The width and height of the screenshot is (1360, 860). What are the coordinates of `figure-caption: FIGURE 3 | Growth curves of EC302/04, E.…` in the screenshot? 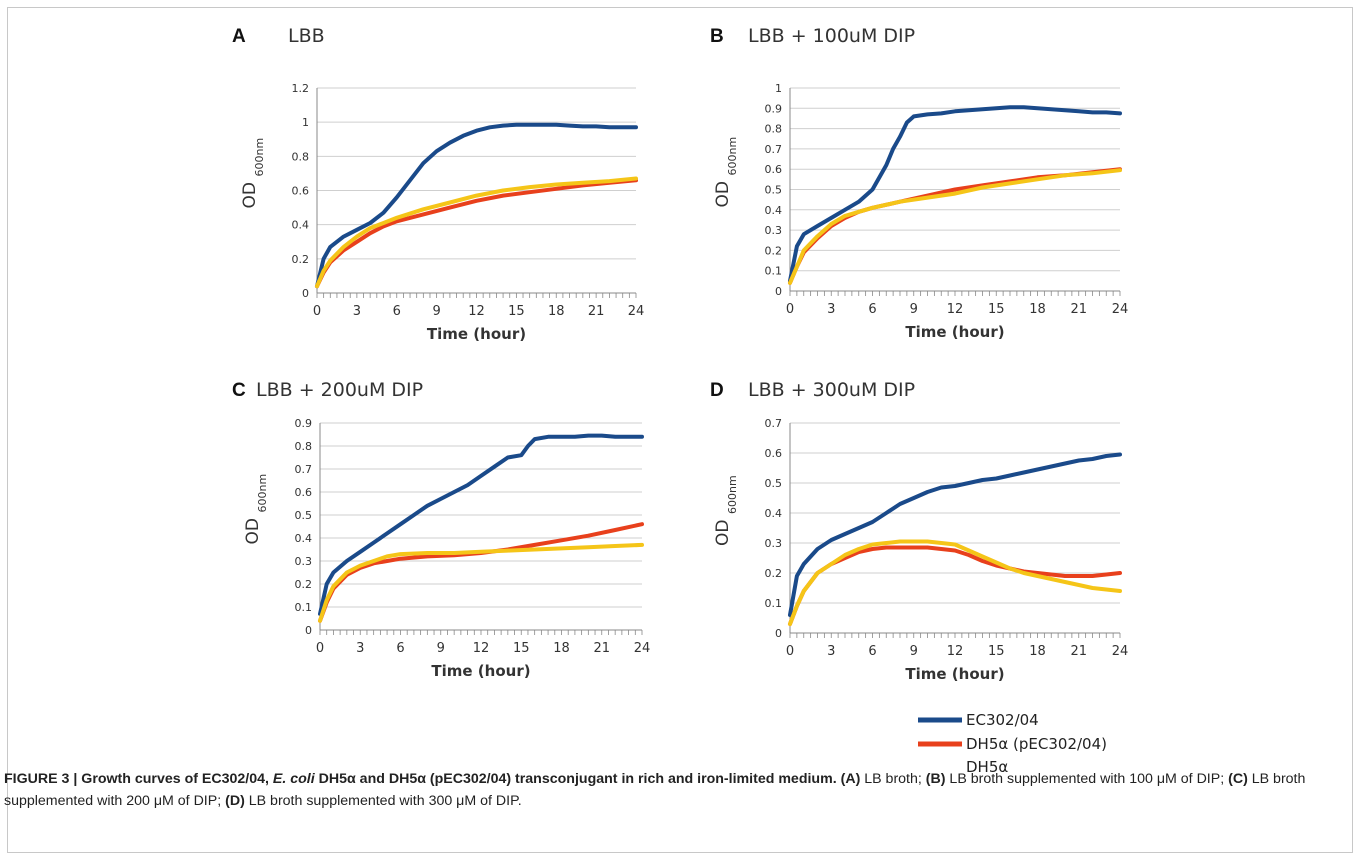 It's located at (677, 790).